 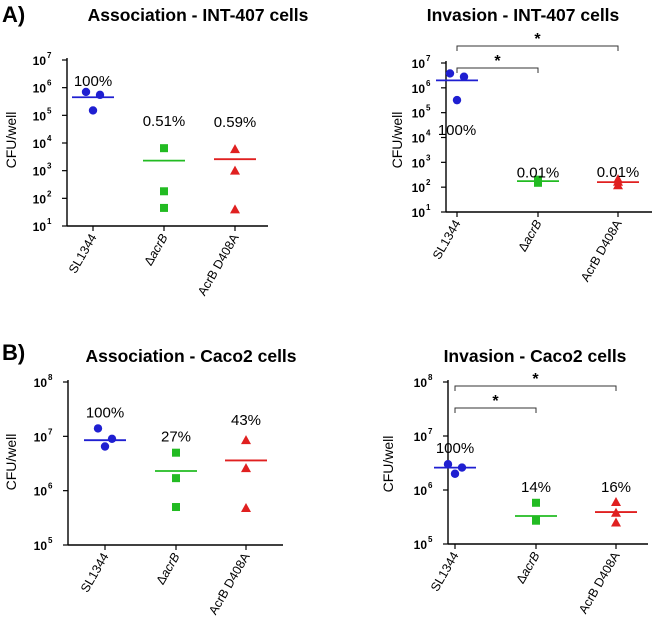 What do you see at coordinates (190, 356) in the screenshot?
I see `chart-title: Association - Caco2 cells` at bounding box center [190, 356].